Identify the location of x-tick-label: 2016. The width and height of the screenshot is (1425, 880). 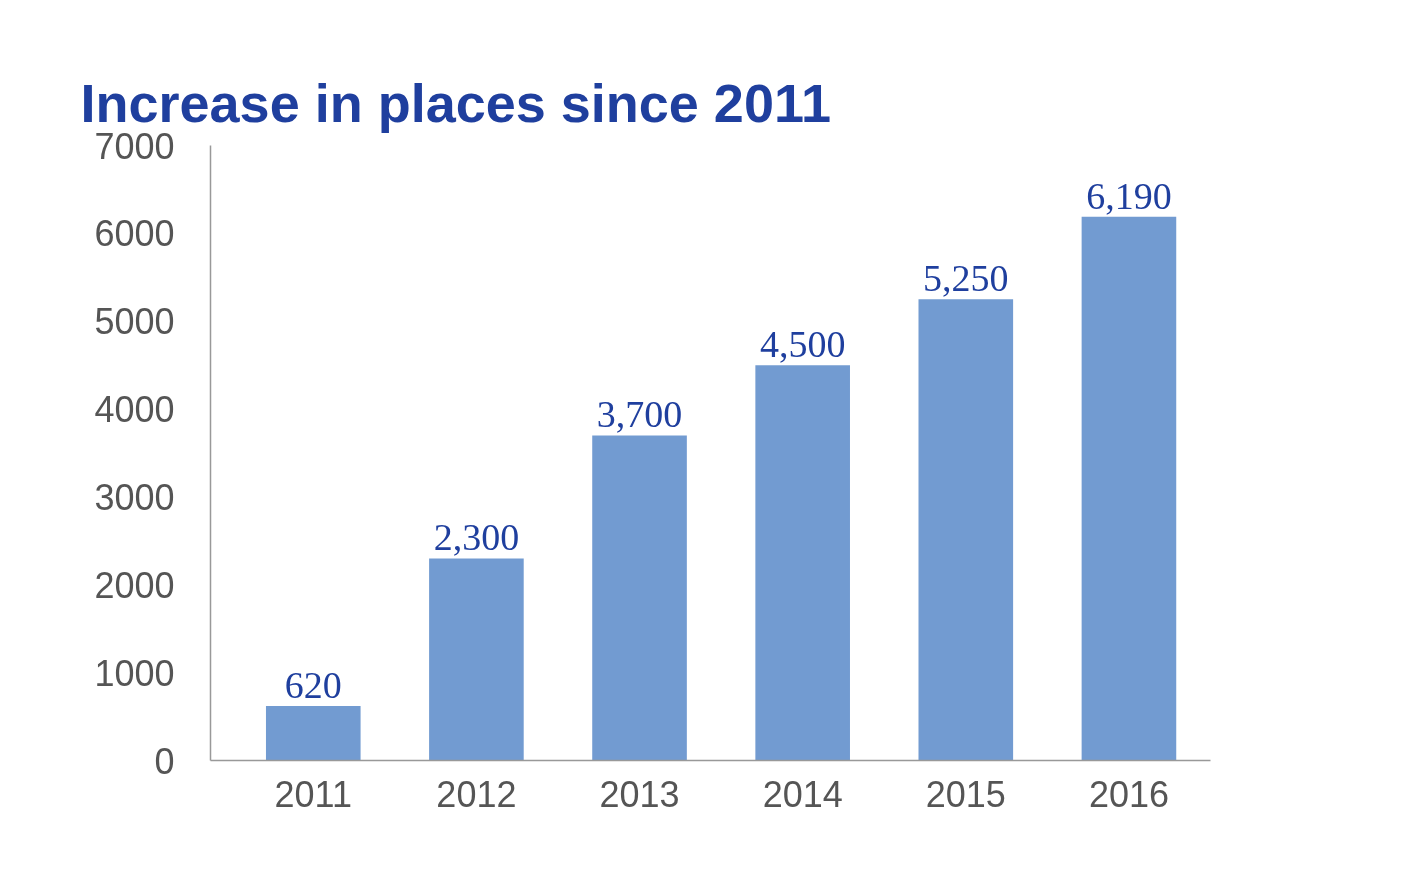
(1128, 794).